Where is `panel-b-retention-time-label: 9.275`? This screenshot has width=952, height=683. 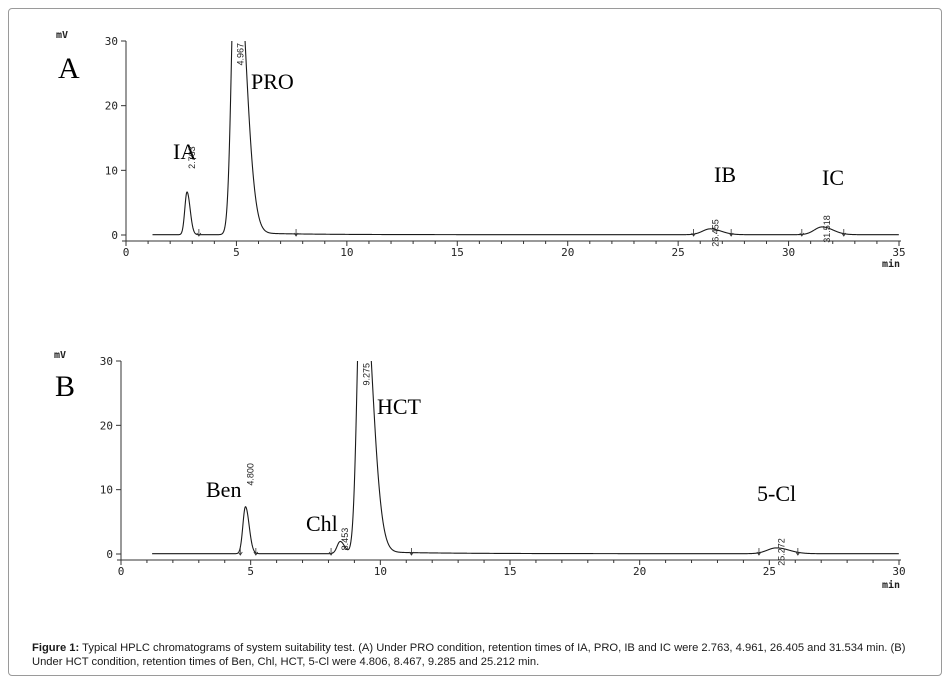
panel-b-retention-time-label: 9.275 is located at coordinates (367, 374).